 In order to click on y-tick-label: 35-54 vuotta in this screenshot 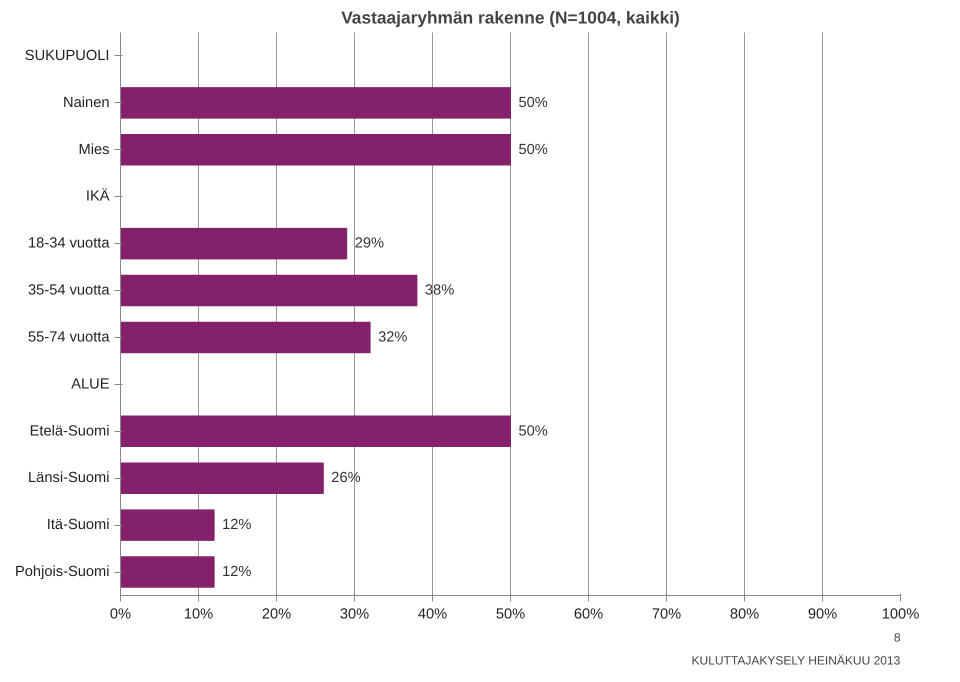, I will do `click(69, 290)`.